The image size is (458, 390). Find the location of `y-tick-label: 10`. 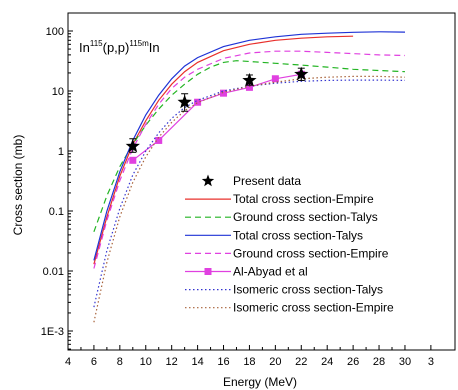

y-tick-label: 10 is located at coordinates (58, 92).